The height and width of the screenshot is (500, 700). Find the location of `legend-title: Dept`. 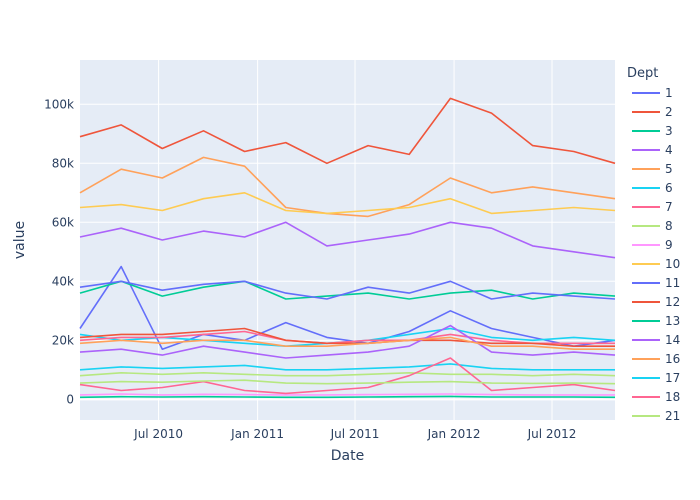

legend-title: Dept is located at coordinates (642, 73).